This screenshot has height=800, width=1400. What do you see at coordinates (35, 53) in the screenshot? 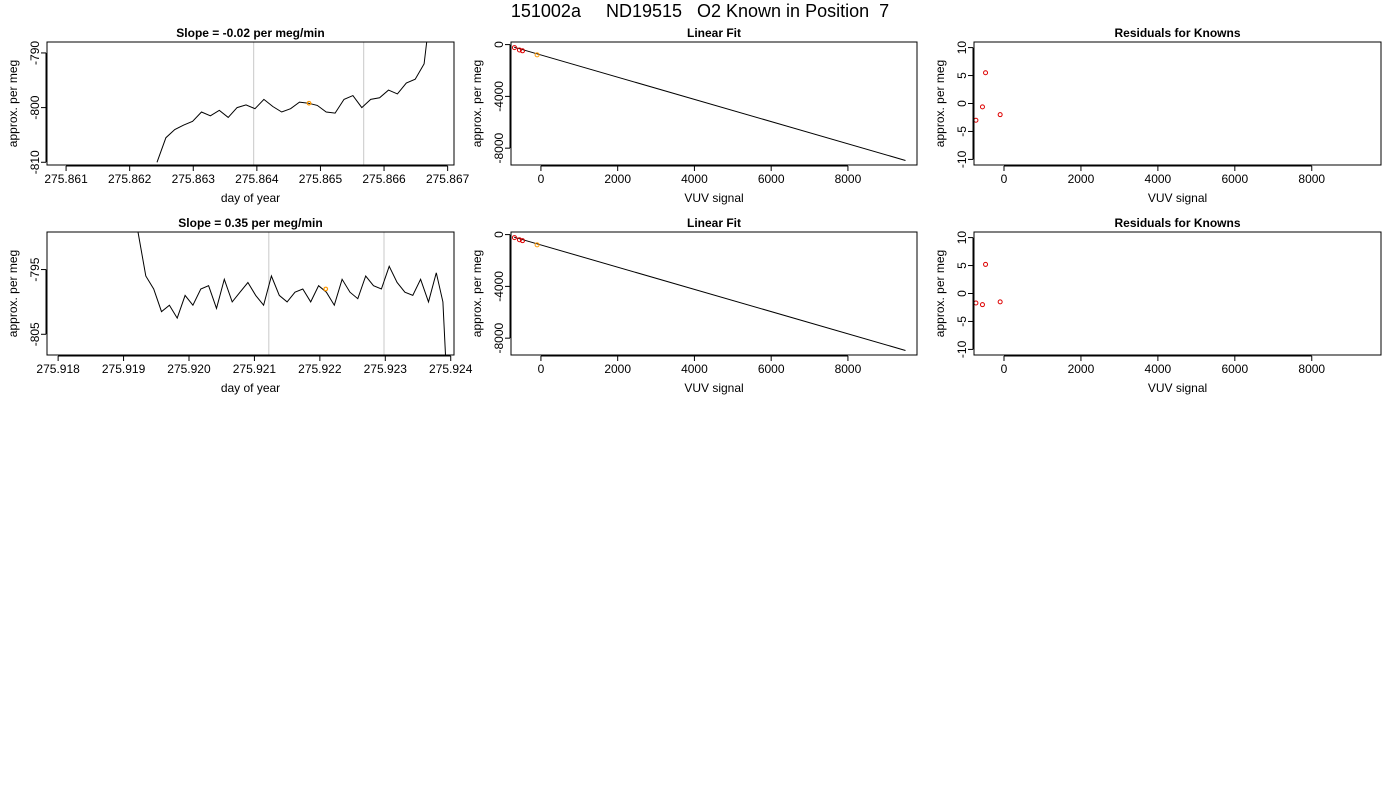
I see `y-tick-label: -790` at bounding box center [35, 53].